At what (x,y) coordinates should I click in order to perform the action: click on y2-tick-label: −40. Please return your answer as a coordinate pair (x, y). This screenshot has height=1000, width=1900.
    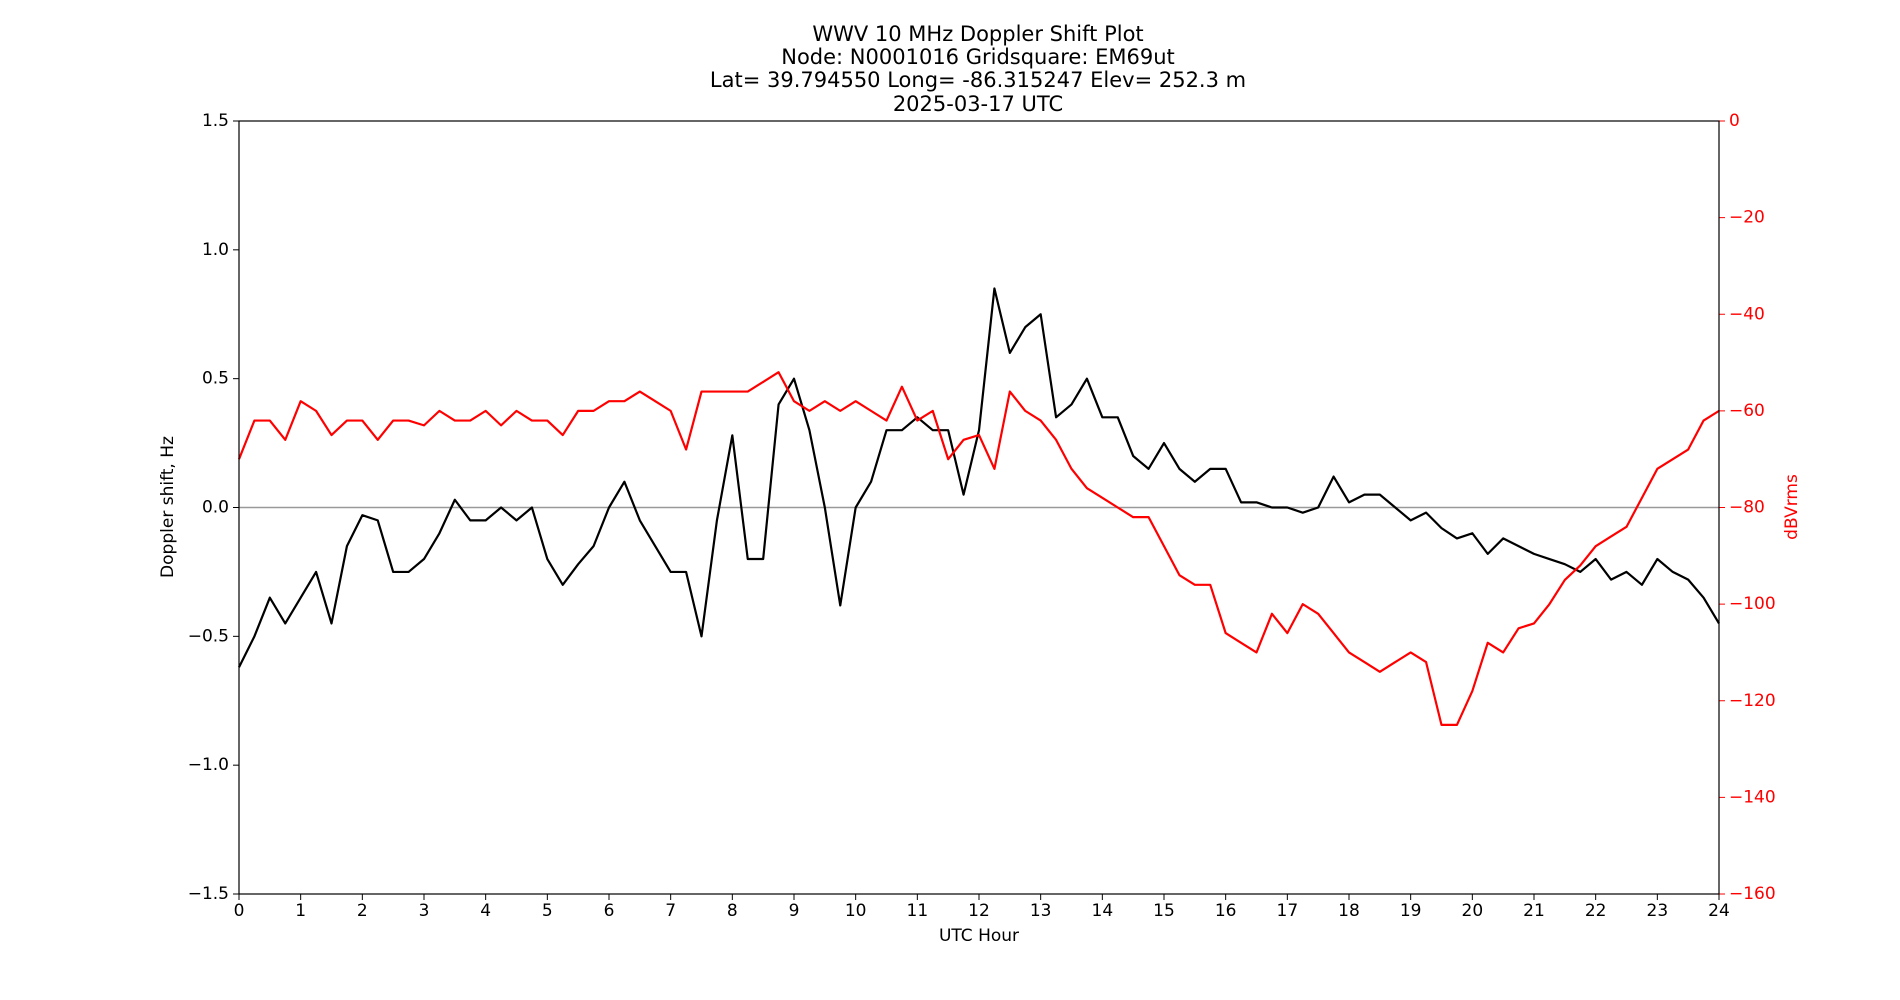
    Looking at the image, I should click on (1747, 314).